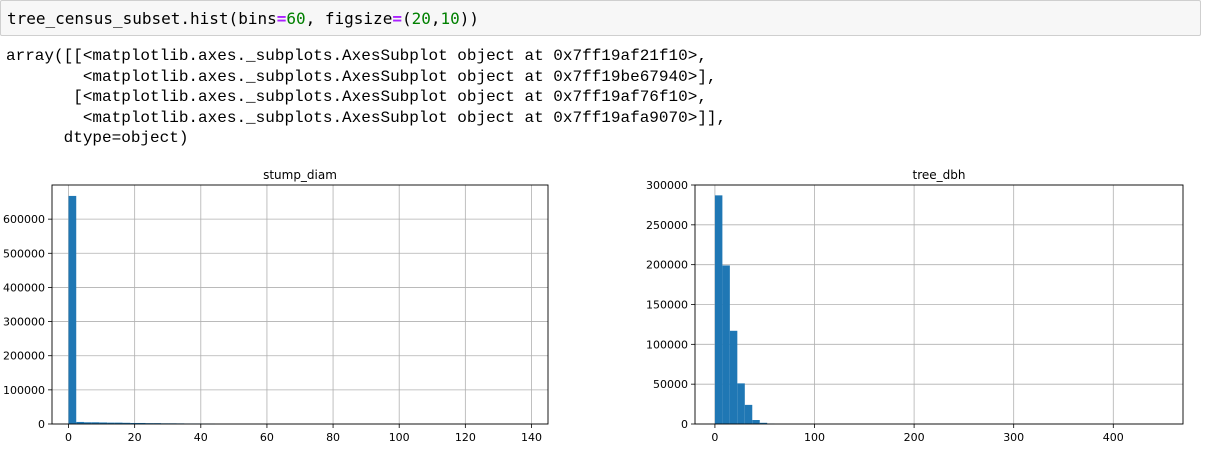 Image resolution: width=1213 pixels, height=453 pixels. I want to click on y-tick-label: 400000, so click(24, 287).